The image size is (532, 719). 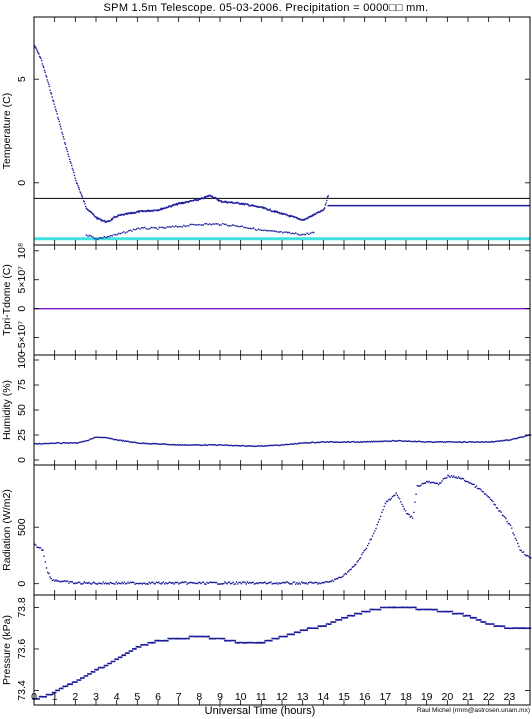 What do you see at coordinates (7, 530) in the screenshot?
I see `y-axis-label-4: Radiation (W/m2)` at bounding box center [7, 530].